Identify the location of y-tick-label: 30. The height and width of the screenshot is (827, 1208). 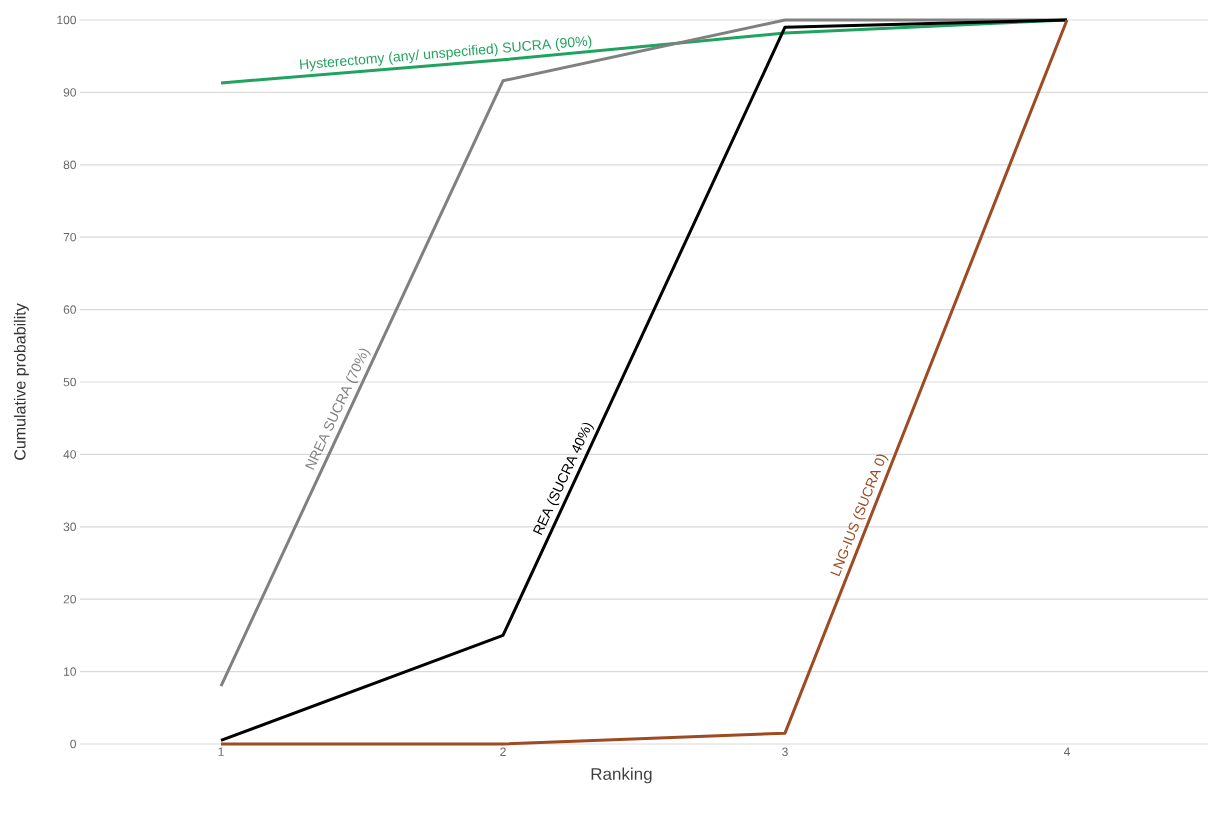
(70, 527).